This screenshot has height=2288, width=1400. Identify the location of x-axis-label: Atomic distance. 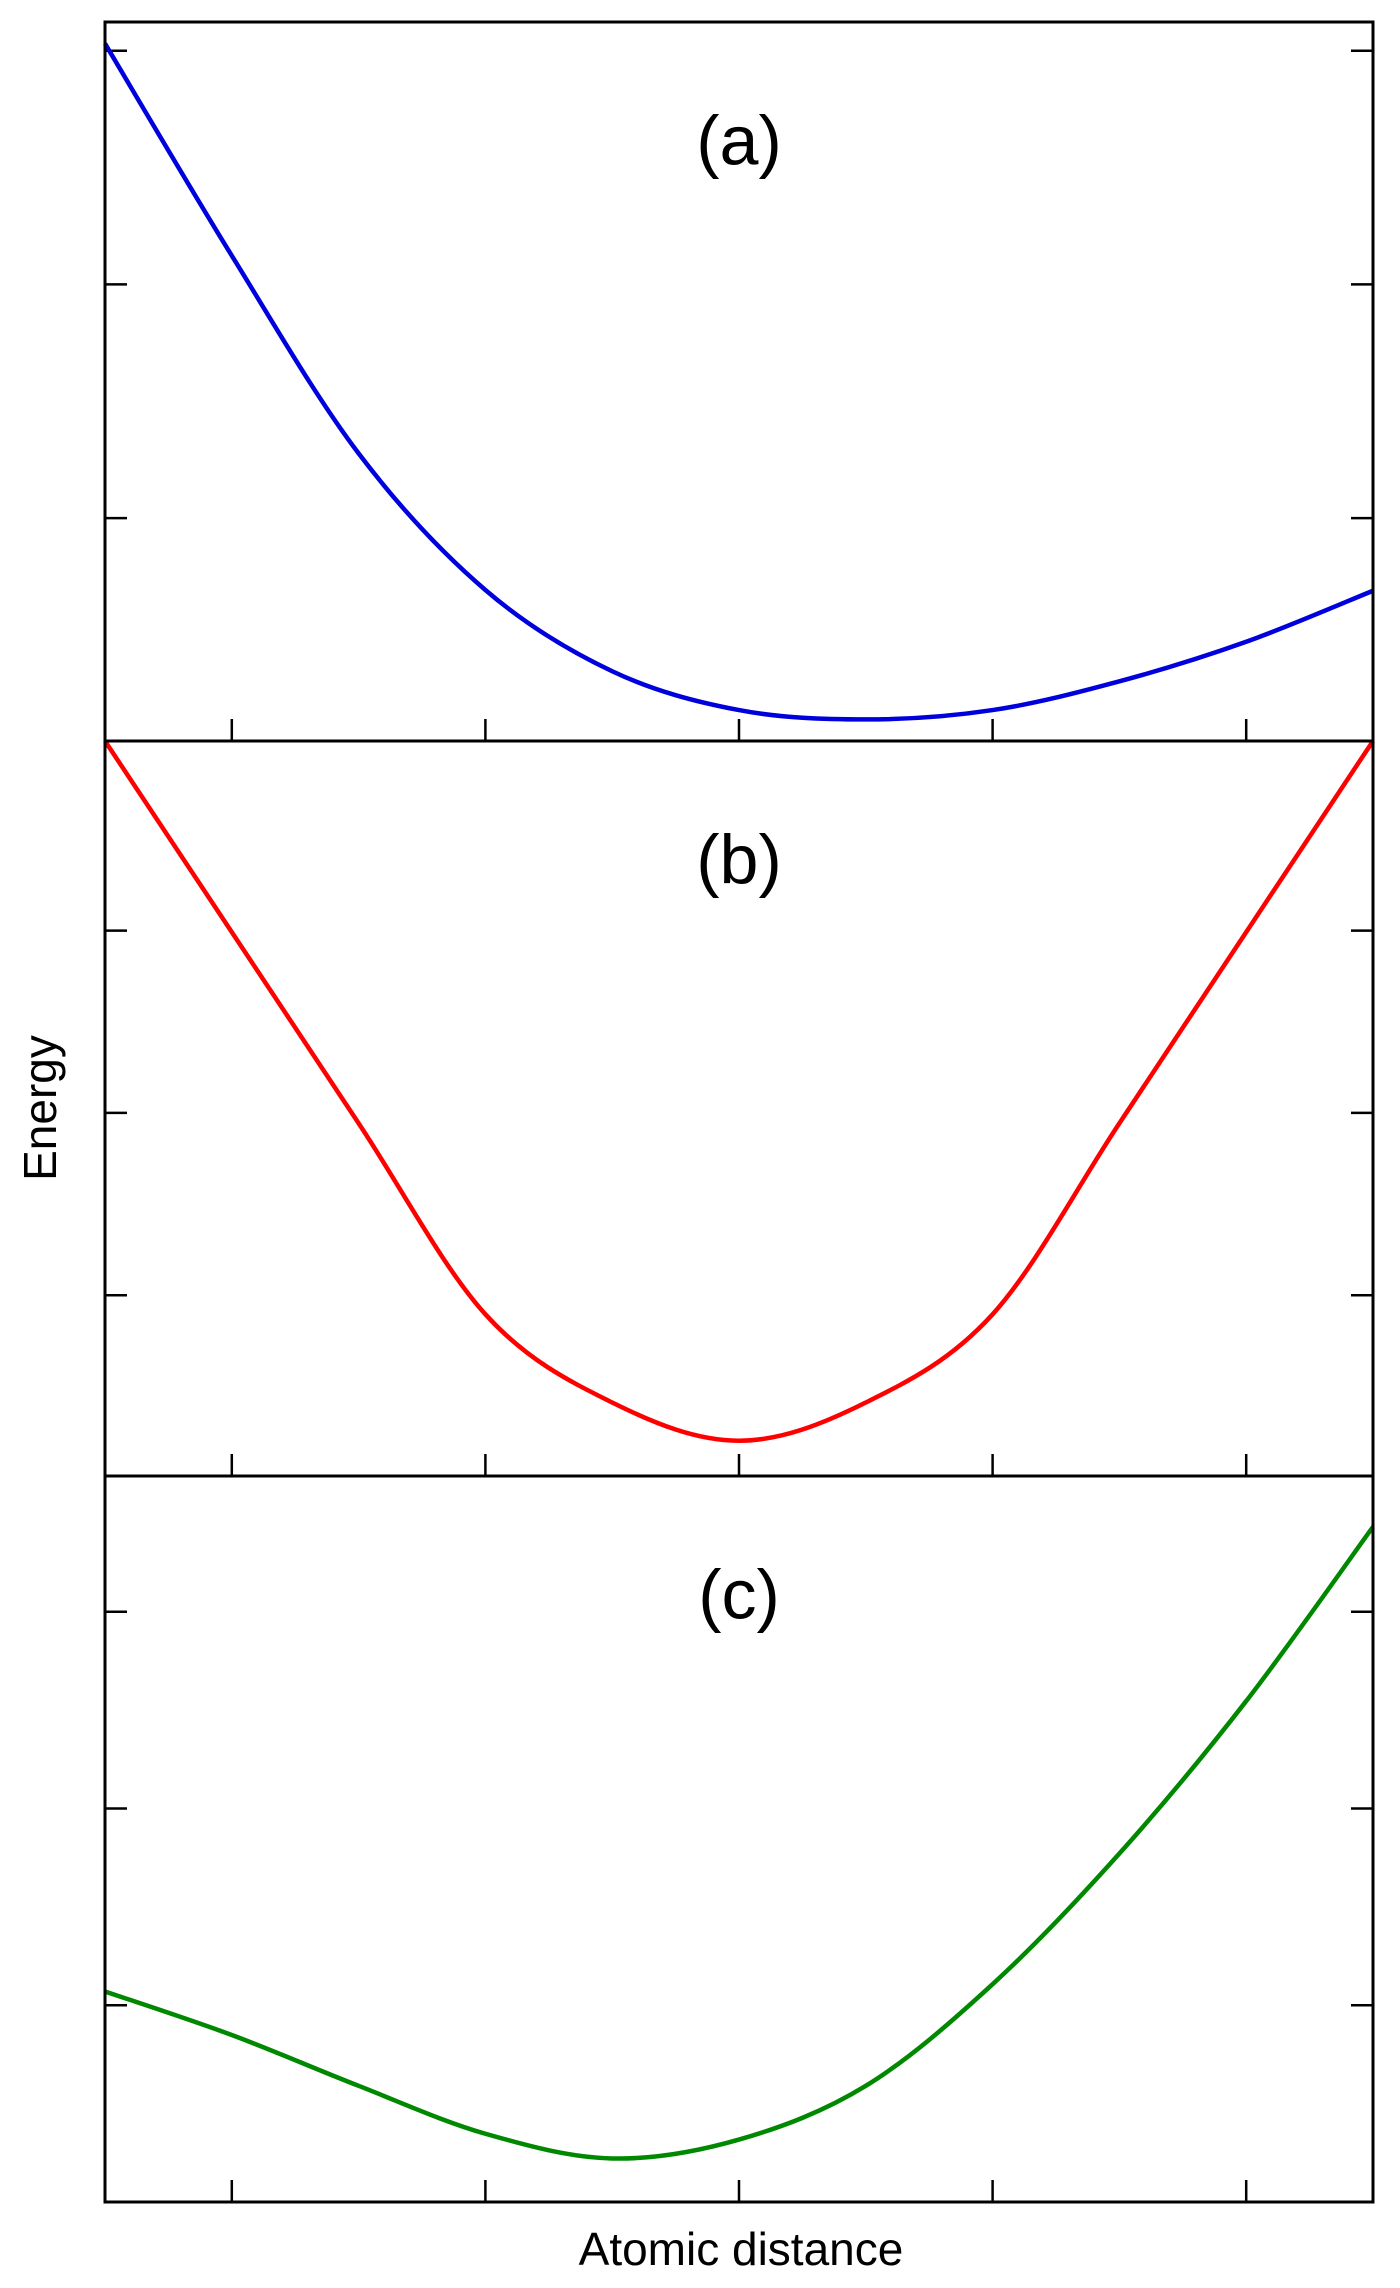
(741, 2249).